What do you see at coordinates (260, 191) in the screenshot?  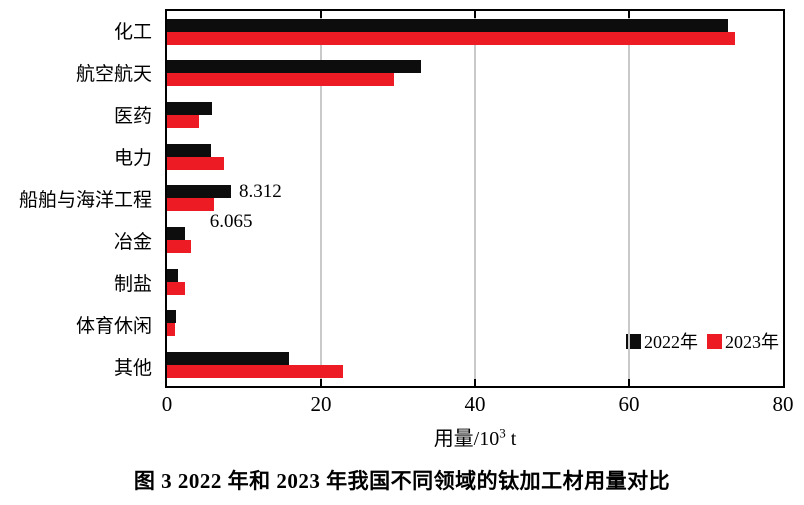 I see `data-label: 8.312` at bounding box center [260, 191].